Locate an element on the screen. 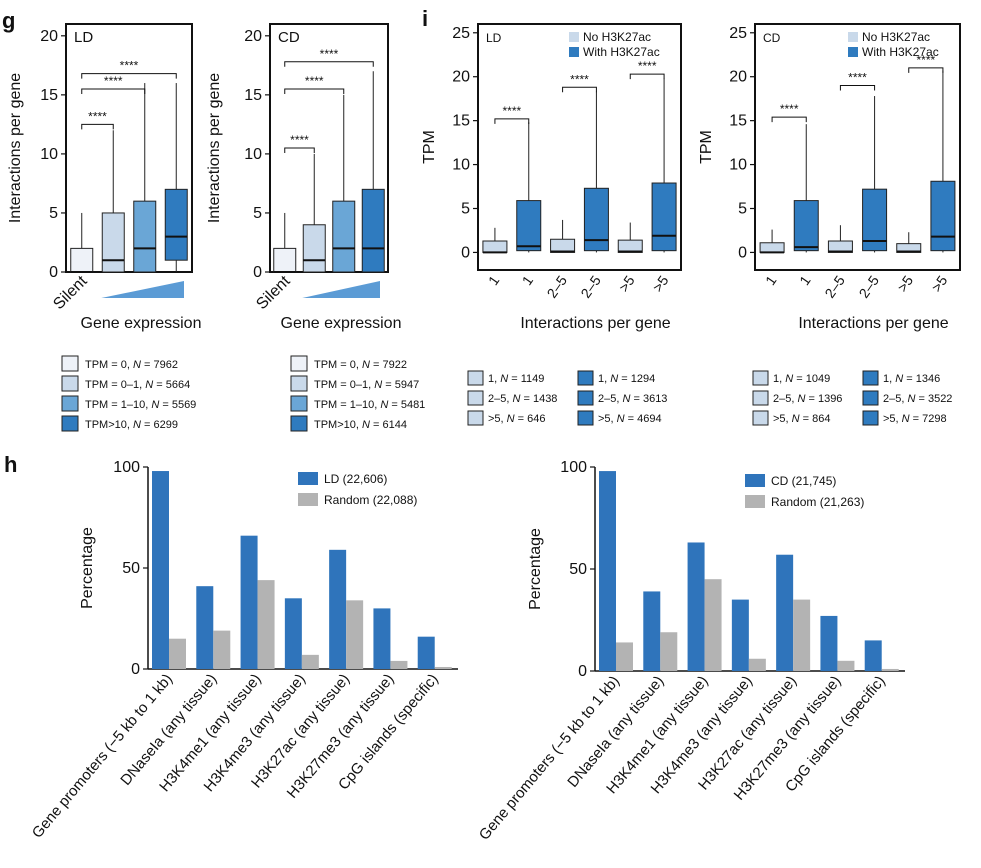 The image size is (981, 868). legend-label: 1, N = 1346 is located at coordinates (911, 379).